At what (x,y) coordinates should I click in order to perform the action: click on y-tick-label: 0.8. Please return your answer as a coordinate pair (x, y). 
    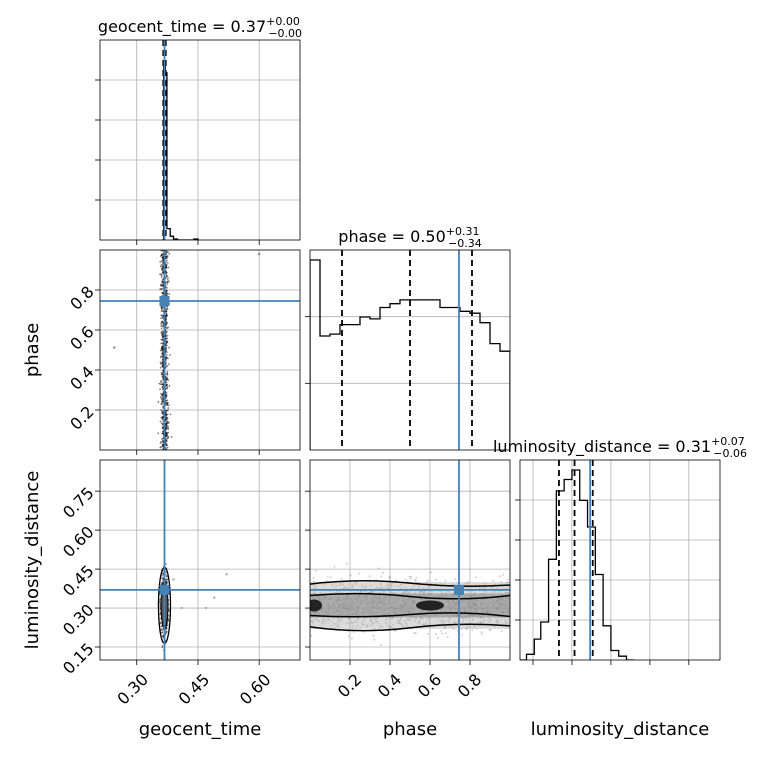
    Looking at the image, I should click on (81, 297).